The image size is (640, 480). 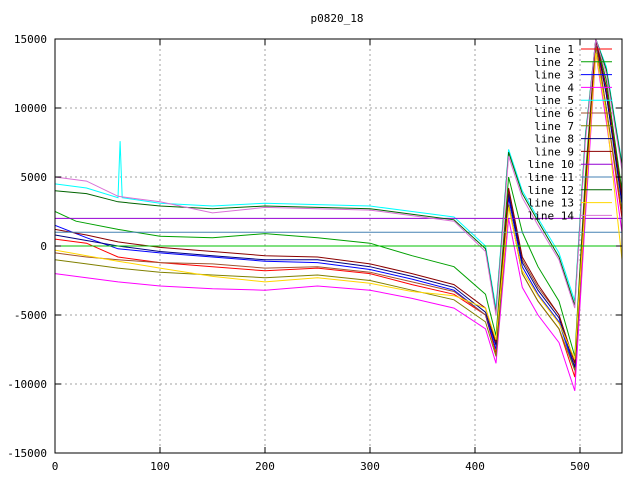 I want to click on legend-label: line 10, so click(x=551, y=164).